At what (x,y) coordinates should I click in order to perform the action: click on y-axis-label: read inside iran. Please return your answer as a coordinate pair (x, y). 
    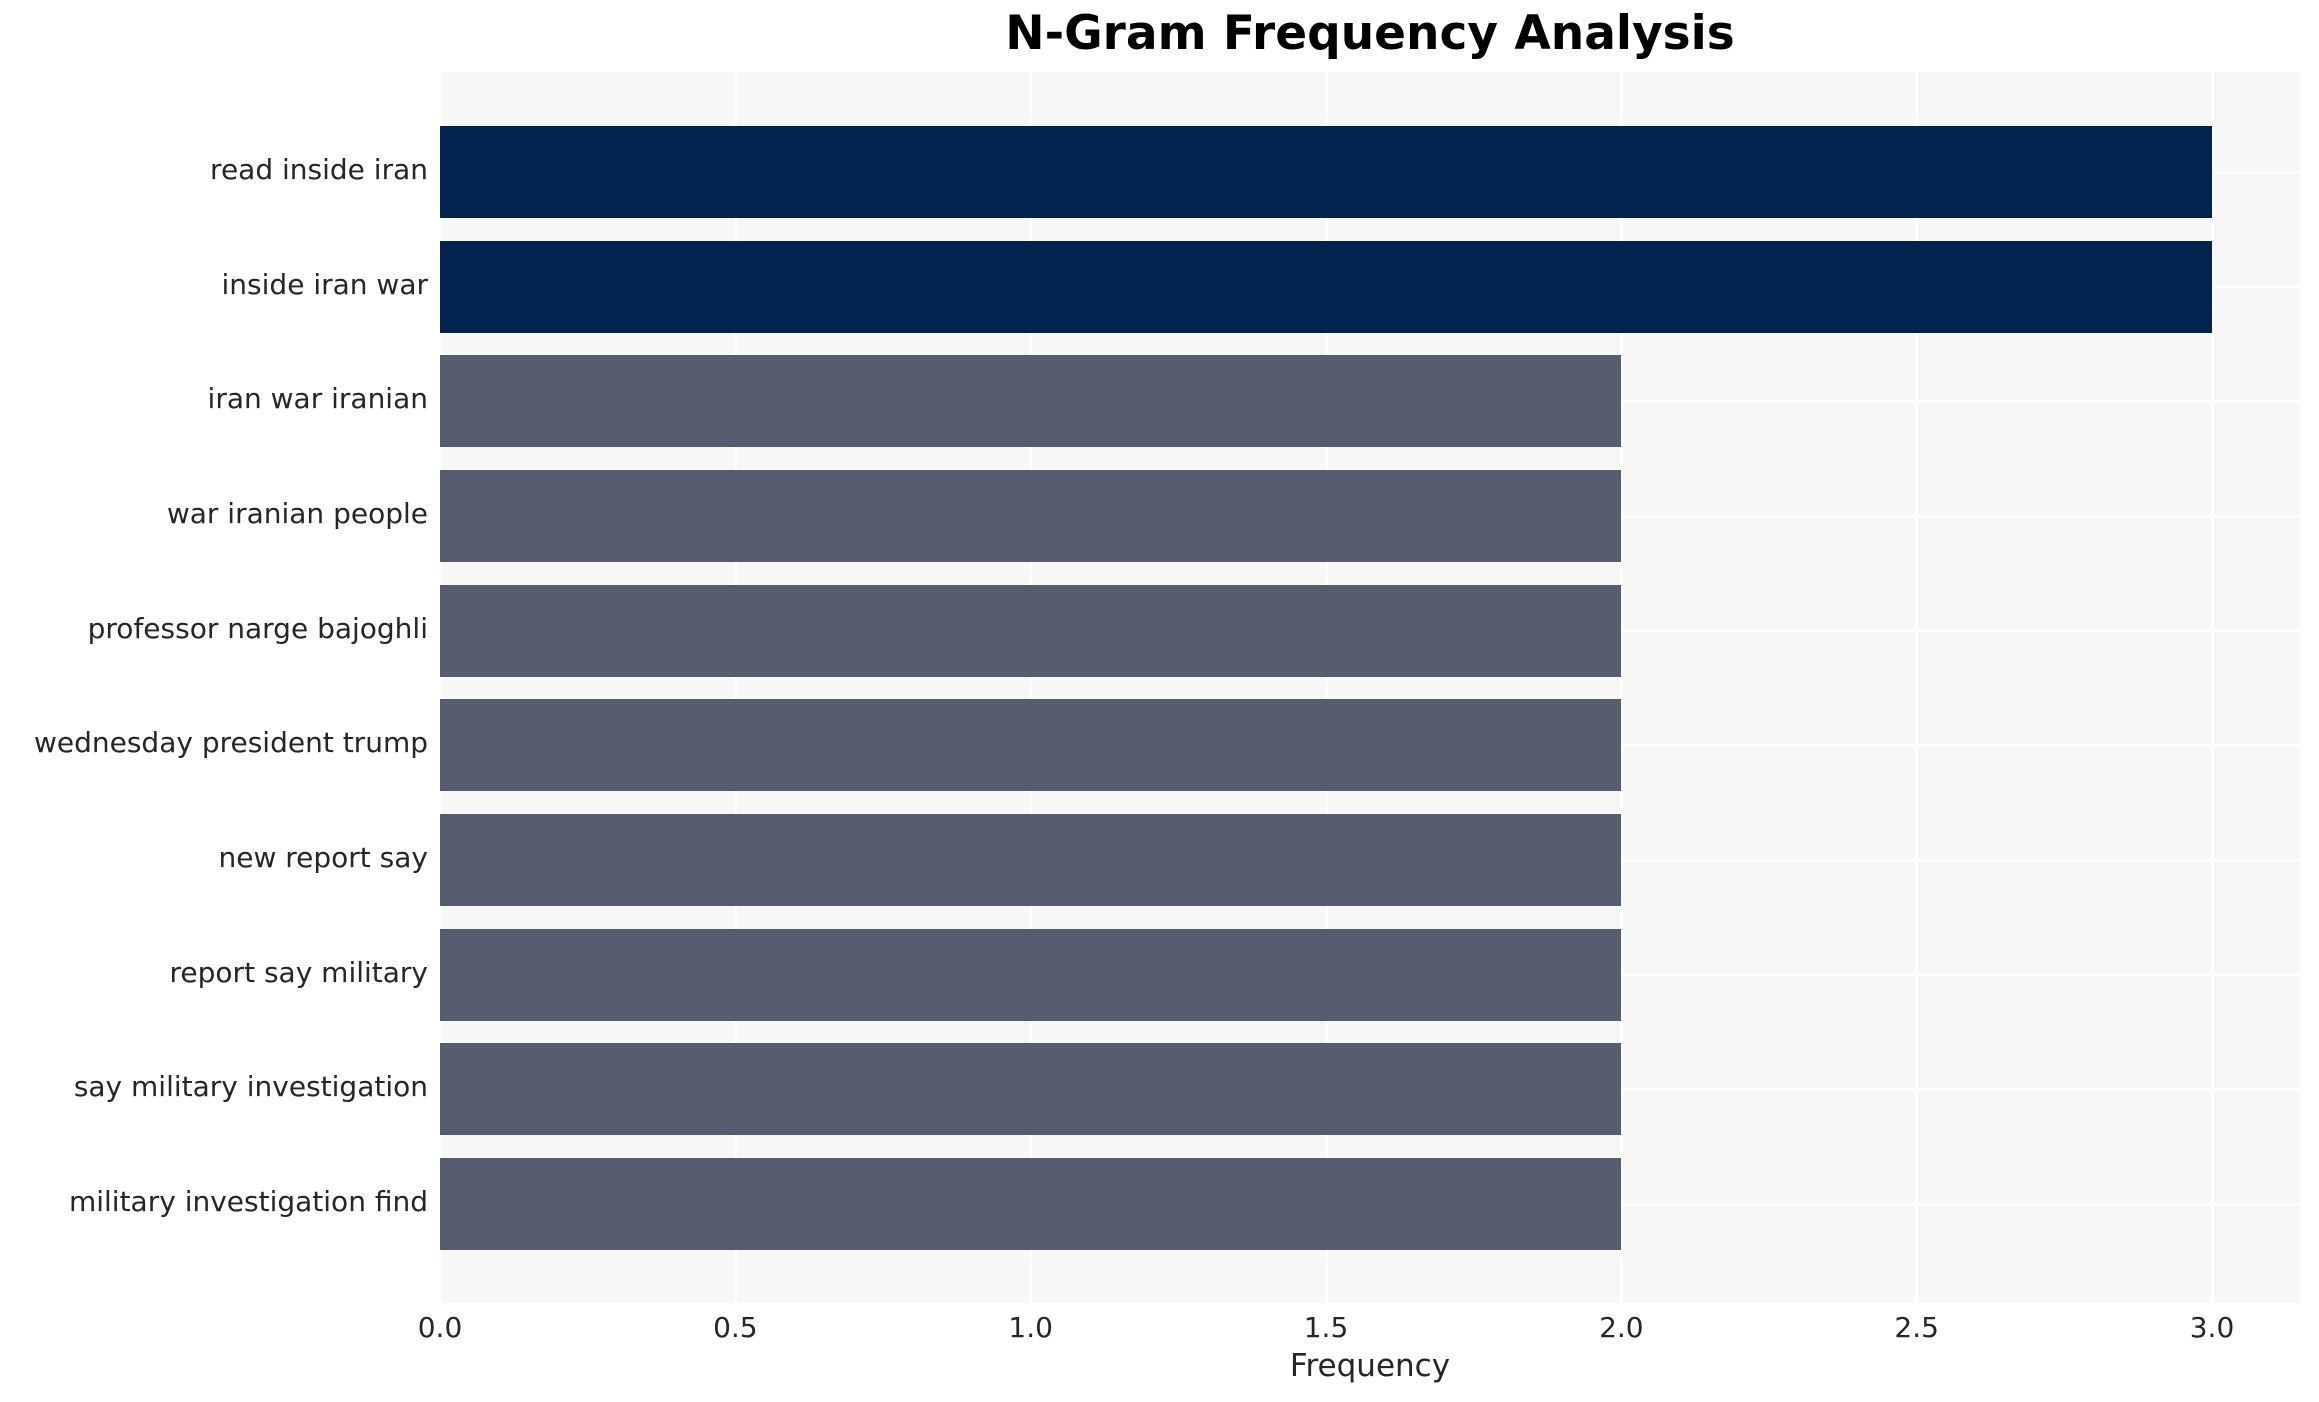
    Looking at the image, I should click on (319, 169).